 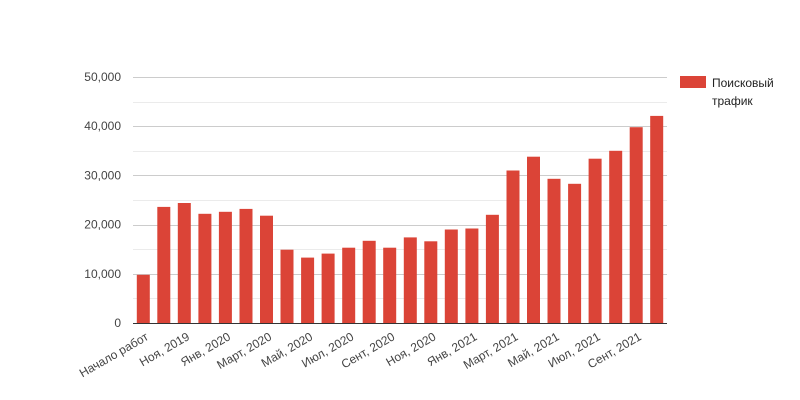 What do you see at coordinates (102, 225) in the screenshot?
I see `y-tick-label: 20,000` at bounding box center [102, 225].